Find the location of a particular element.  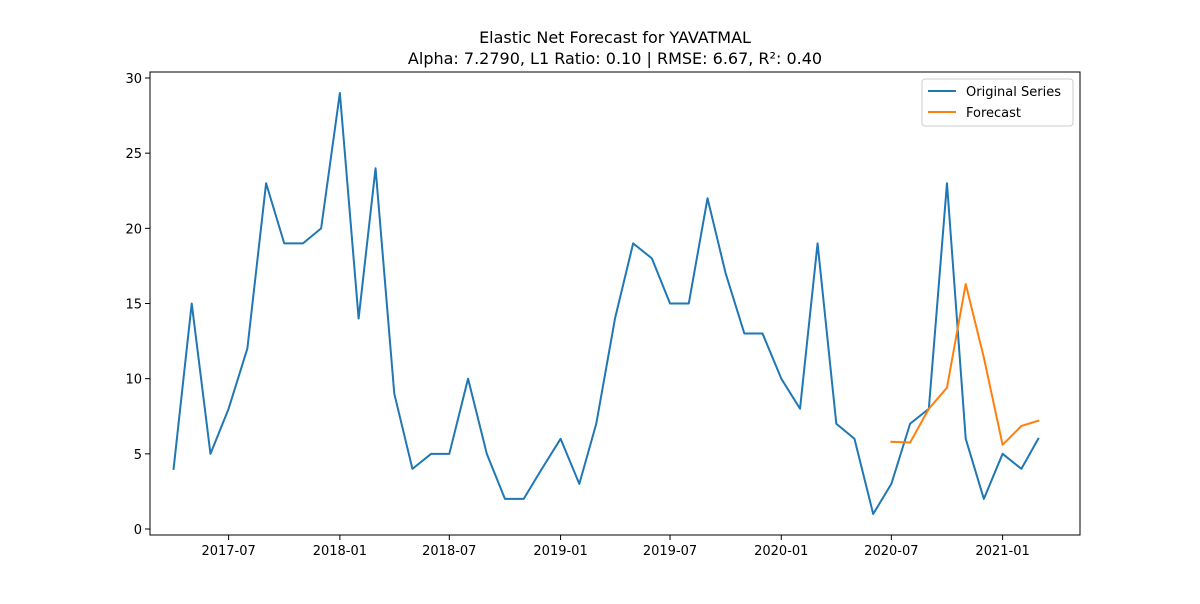

x-tick-label: 2021-01 is located at coordinates (1002, 551).